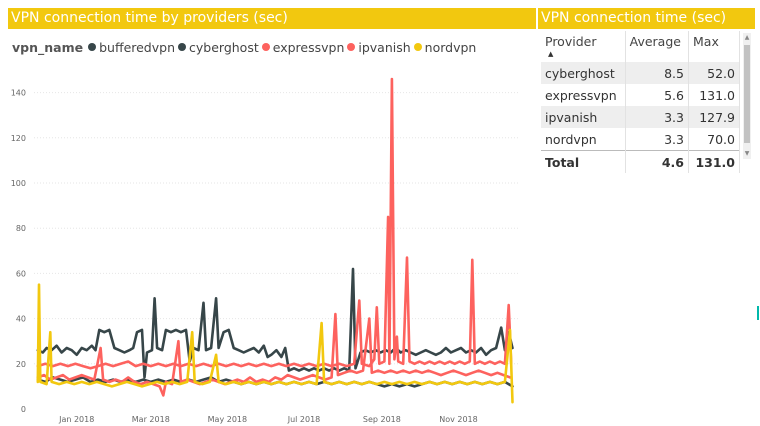 Image resolution: width=760 pixels, height=426 pixels. Describe the element at coordinates (21, 273) in the screenshot. I see `y-tick-label: 60` at that location.